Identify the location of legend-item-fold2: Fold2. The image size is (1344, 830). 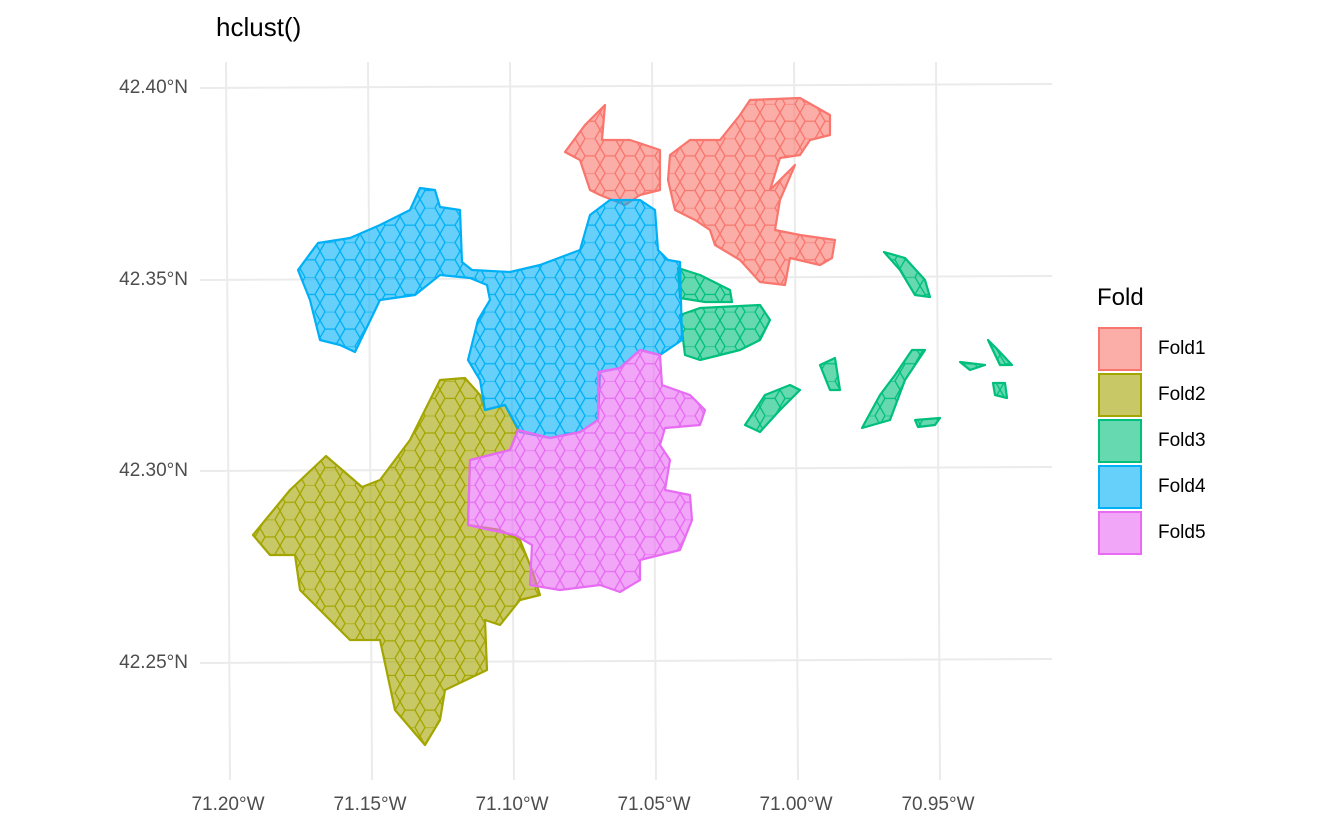
(1197, 395).